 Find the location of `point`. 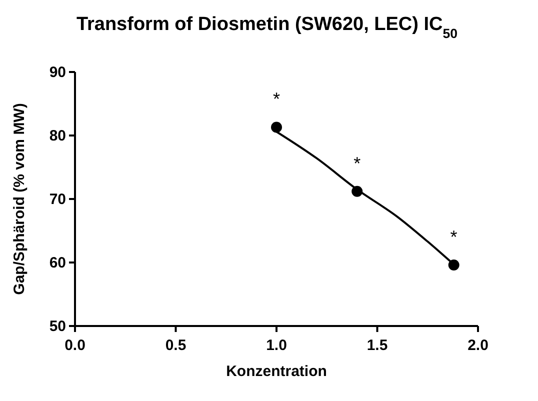

point is located at coordinates (276, 127).